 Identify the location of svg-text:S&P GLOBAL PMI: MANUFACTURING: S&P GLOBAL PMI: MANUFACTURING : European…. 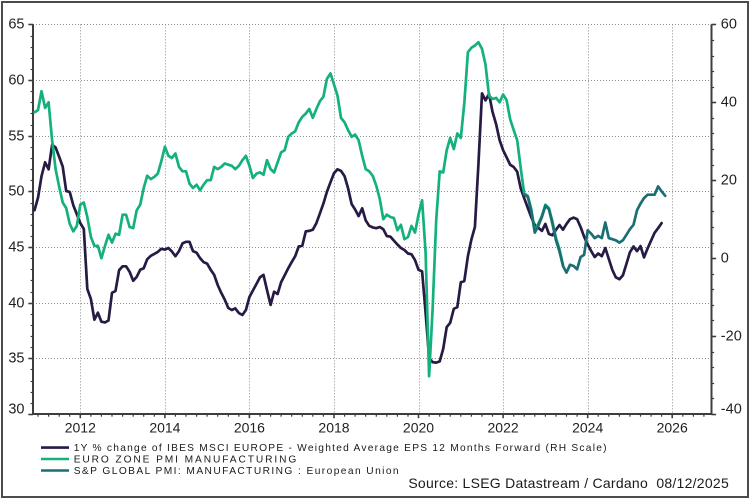
(237, 471).